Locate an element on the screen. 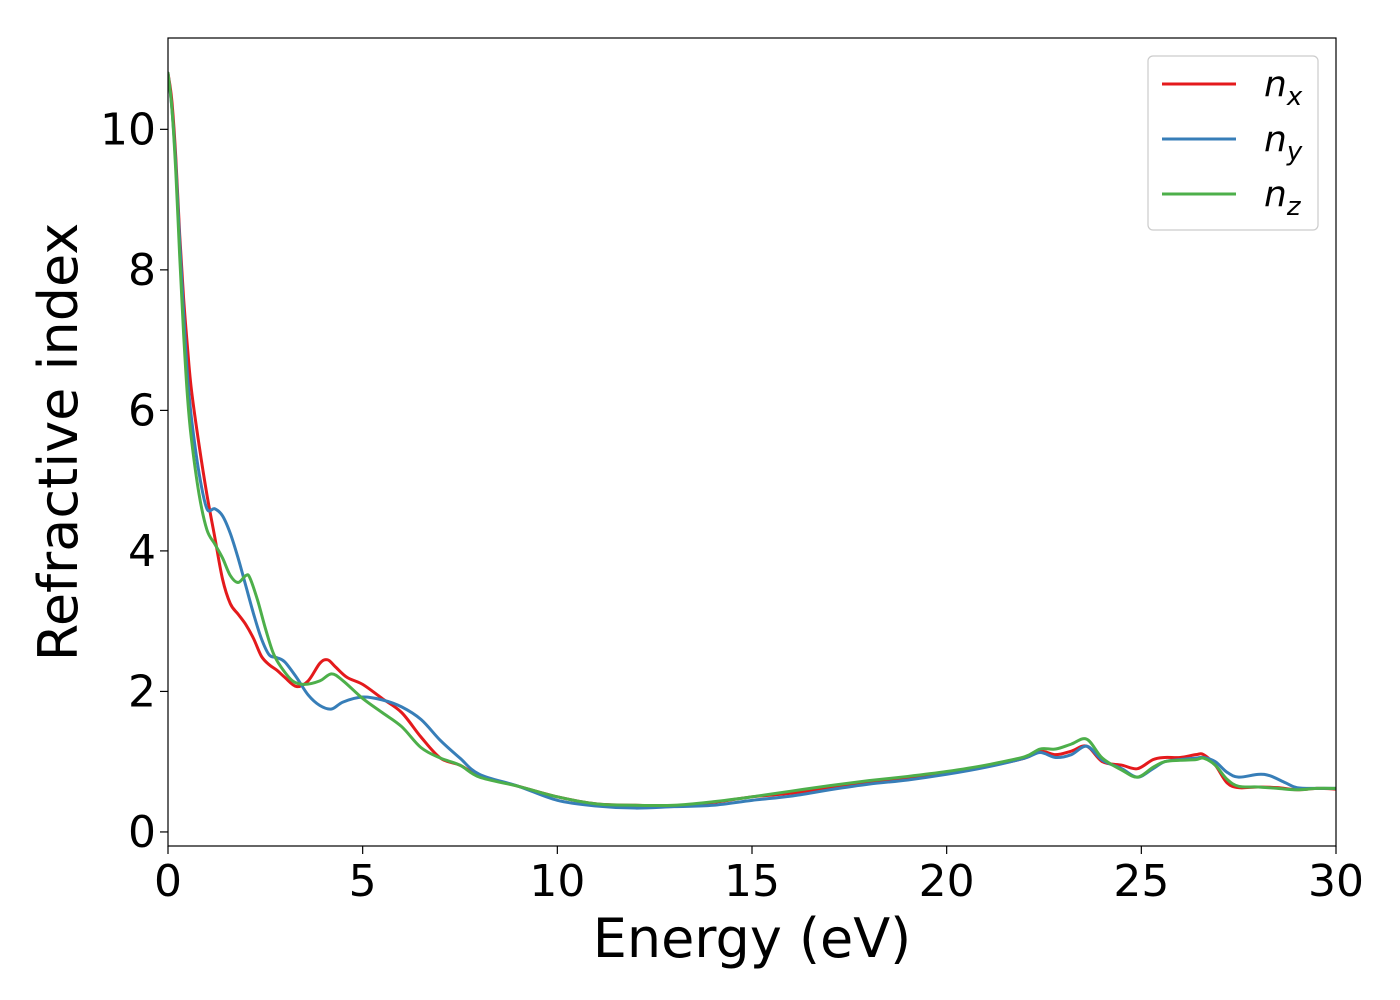 The width and height of the screenshot is (1400, 1000). x-tick-label: 10 is located at coordinates (557, 881).